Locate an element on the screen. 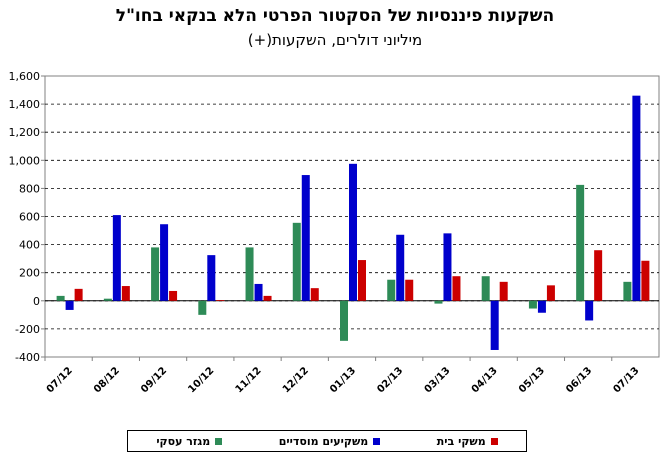  x-tick-label: 01/13 is located at coordinates (343, 380).